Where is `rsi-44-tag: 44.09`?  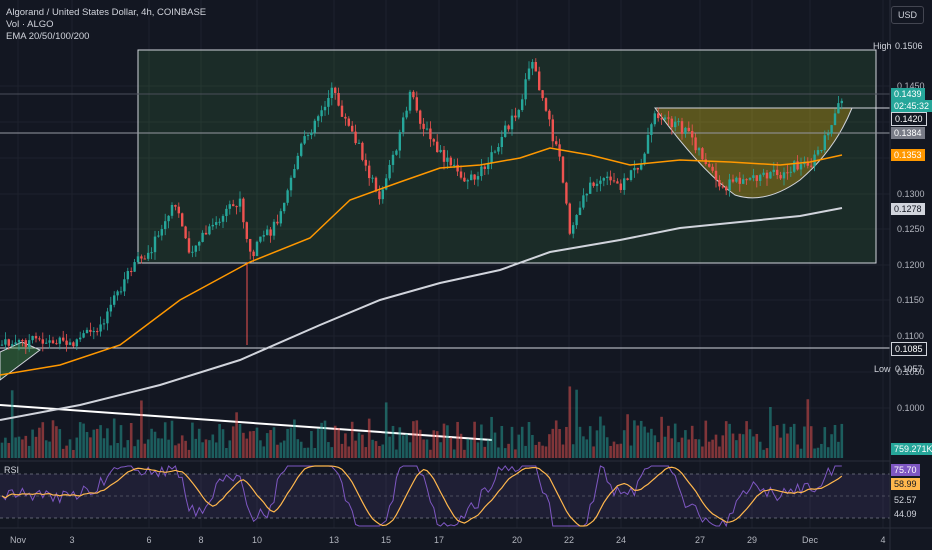
rsi-44-tag: 44.09 is located at coordinates (905, 514).